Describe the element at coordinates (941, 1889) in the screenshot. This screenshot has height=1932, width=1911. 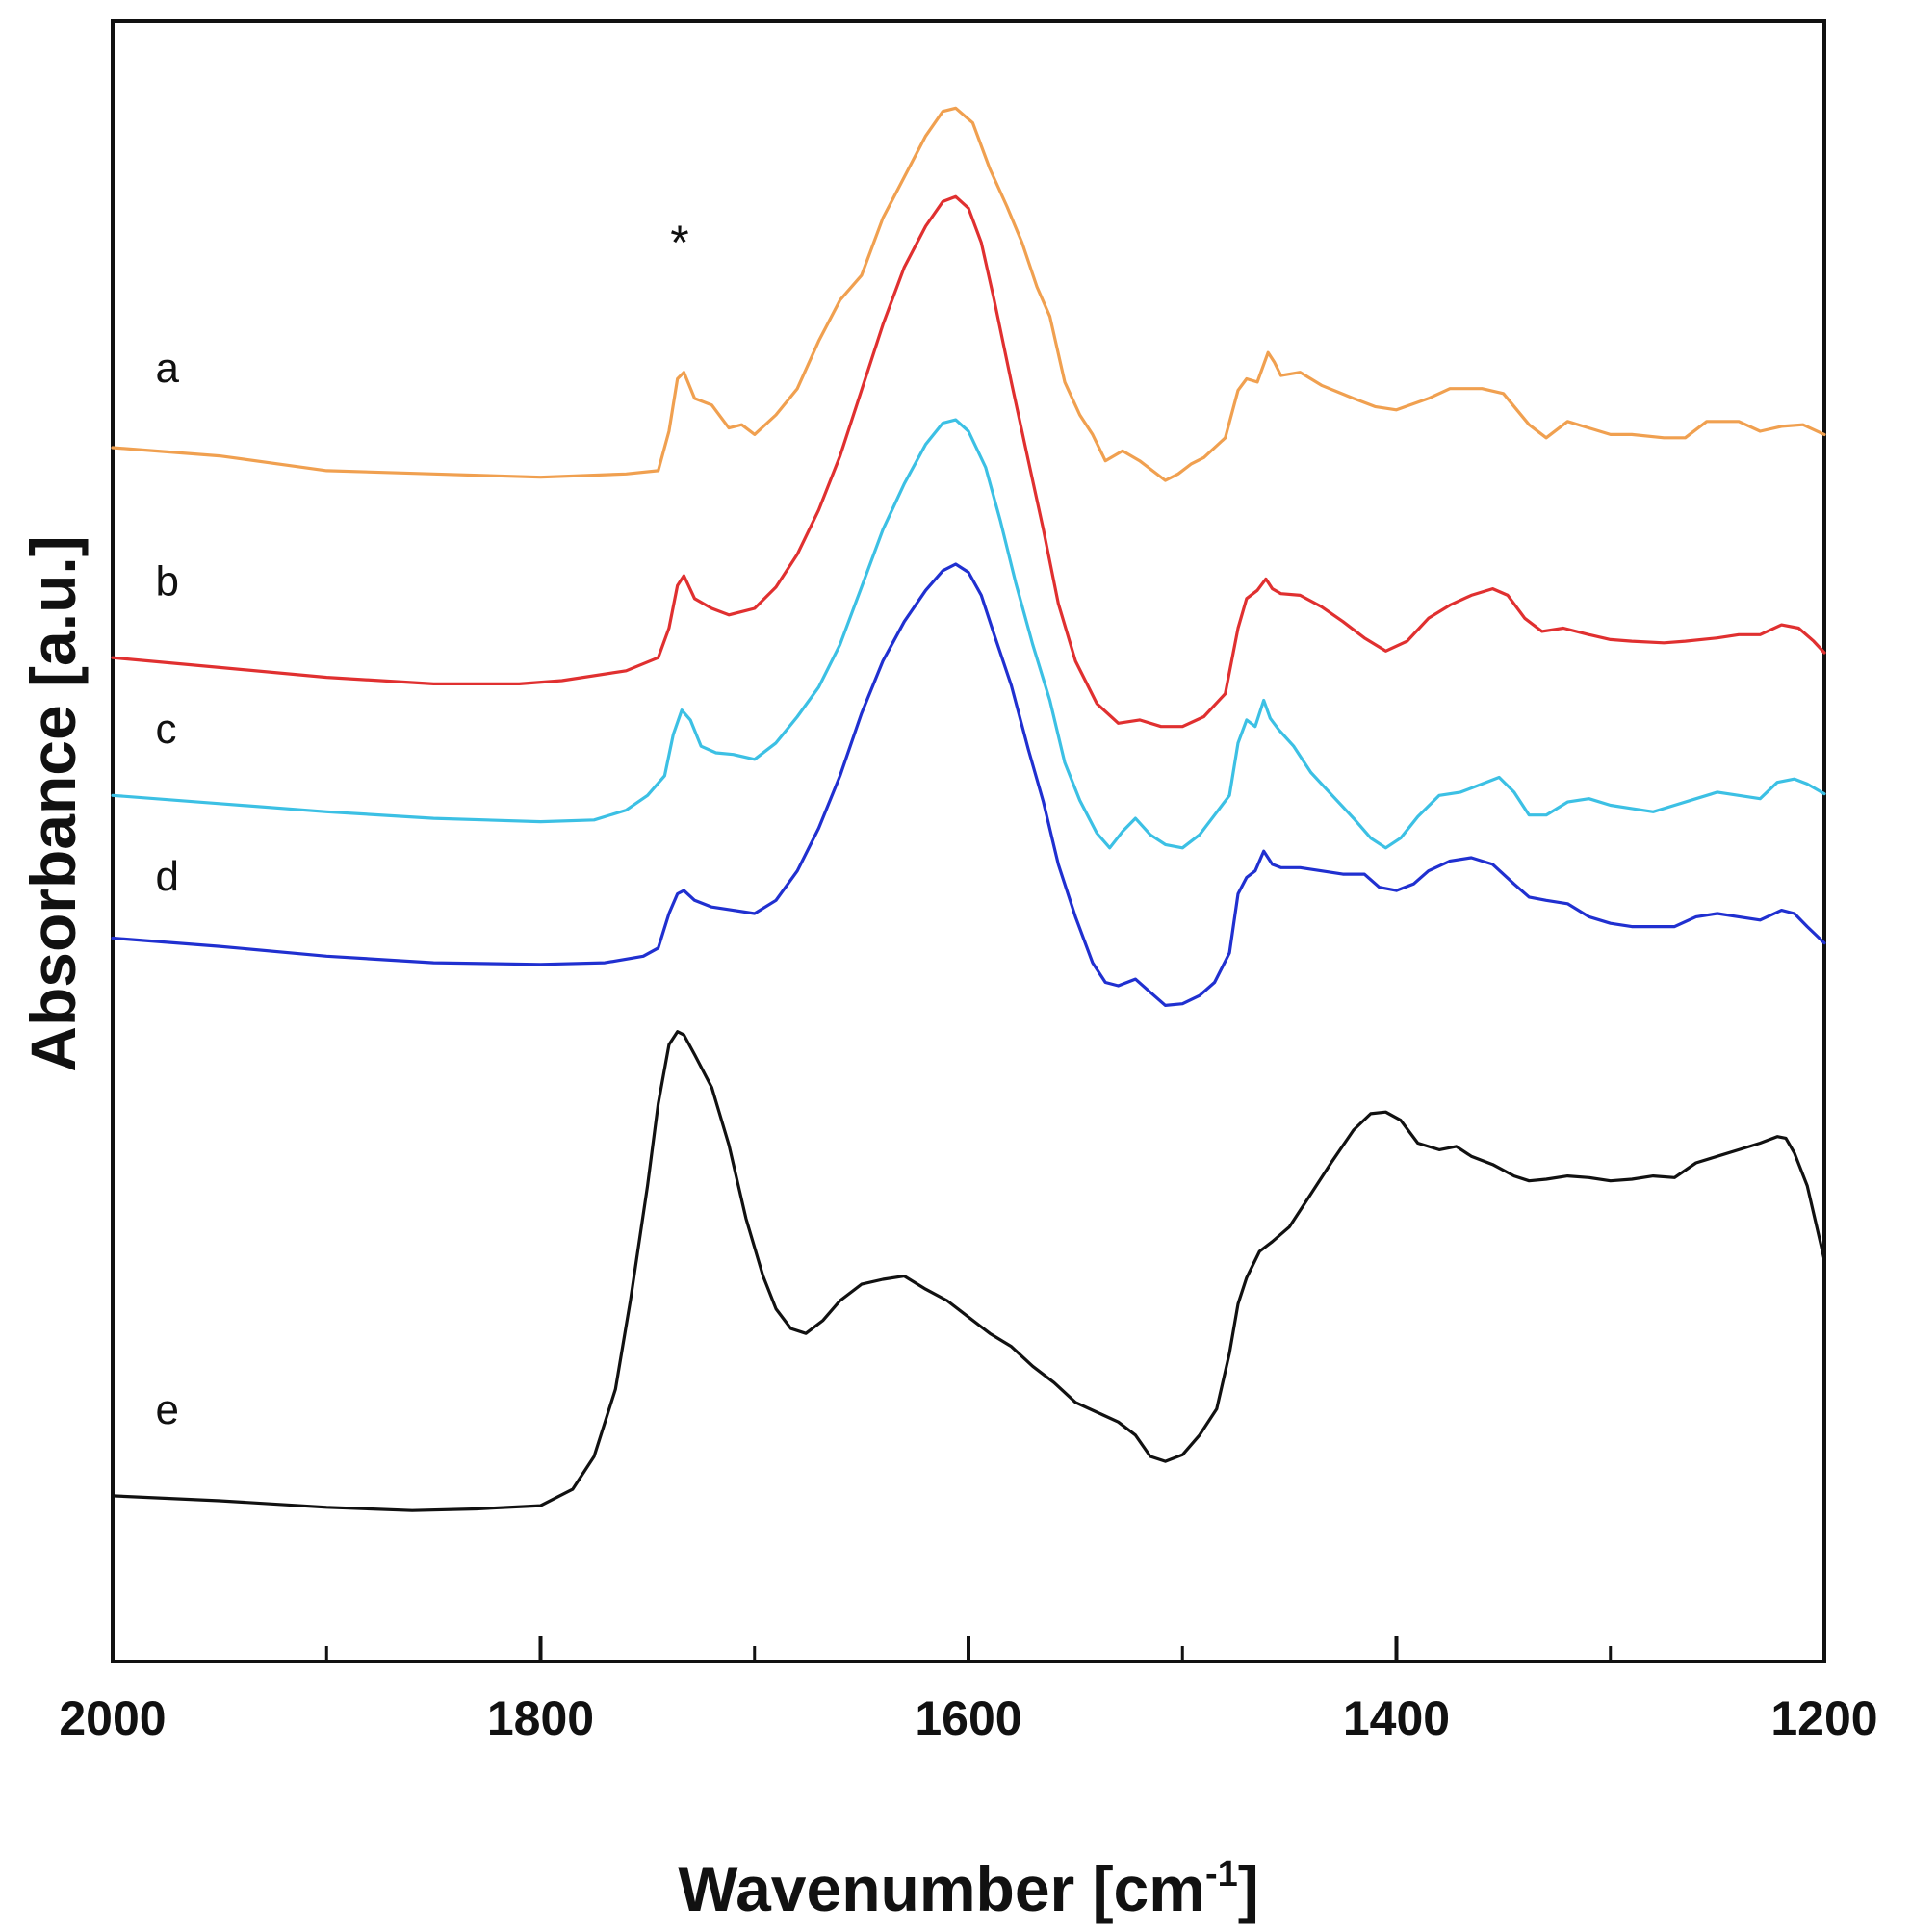
I see `x-axis-title-main: Wavenumber [cm` at that location.